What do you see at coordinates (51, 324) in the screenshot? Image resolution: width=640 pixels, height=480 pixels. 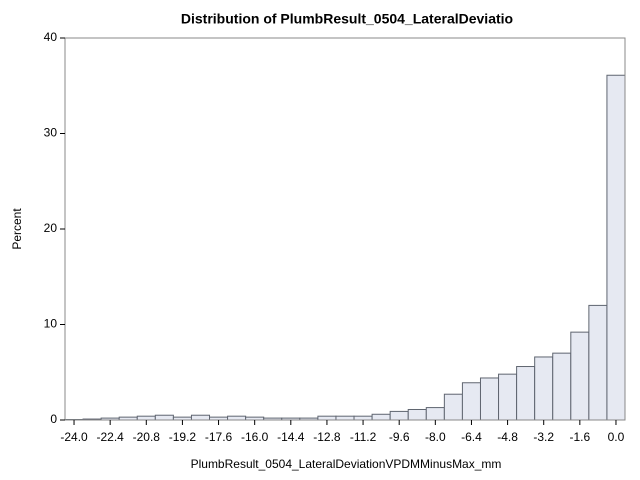 I see `y-tick-label: 10` at bounding box center [51, 324].